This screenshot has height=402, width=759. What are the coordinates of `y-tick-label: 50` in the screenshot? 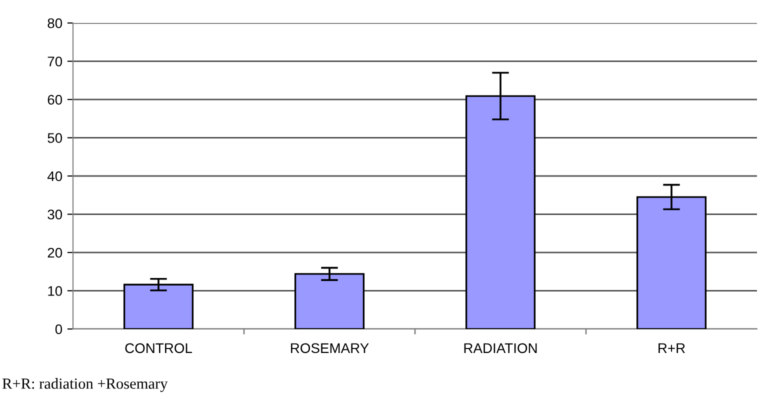 It's located at (55, 138).